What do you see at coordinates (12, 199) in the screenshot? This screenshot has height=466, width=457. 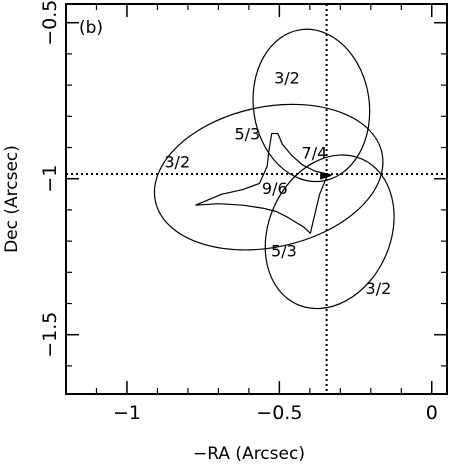 I see `y-axis-title: Dec (Arcsec)` at bounding box center [12, 199].